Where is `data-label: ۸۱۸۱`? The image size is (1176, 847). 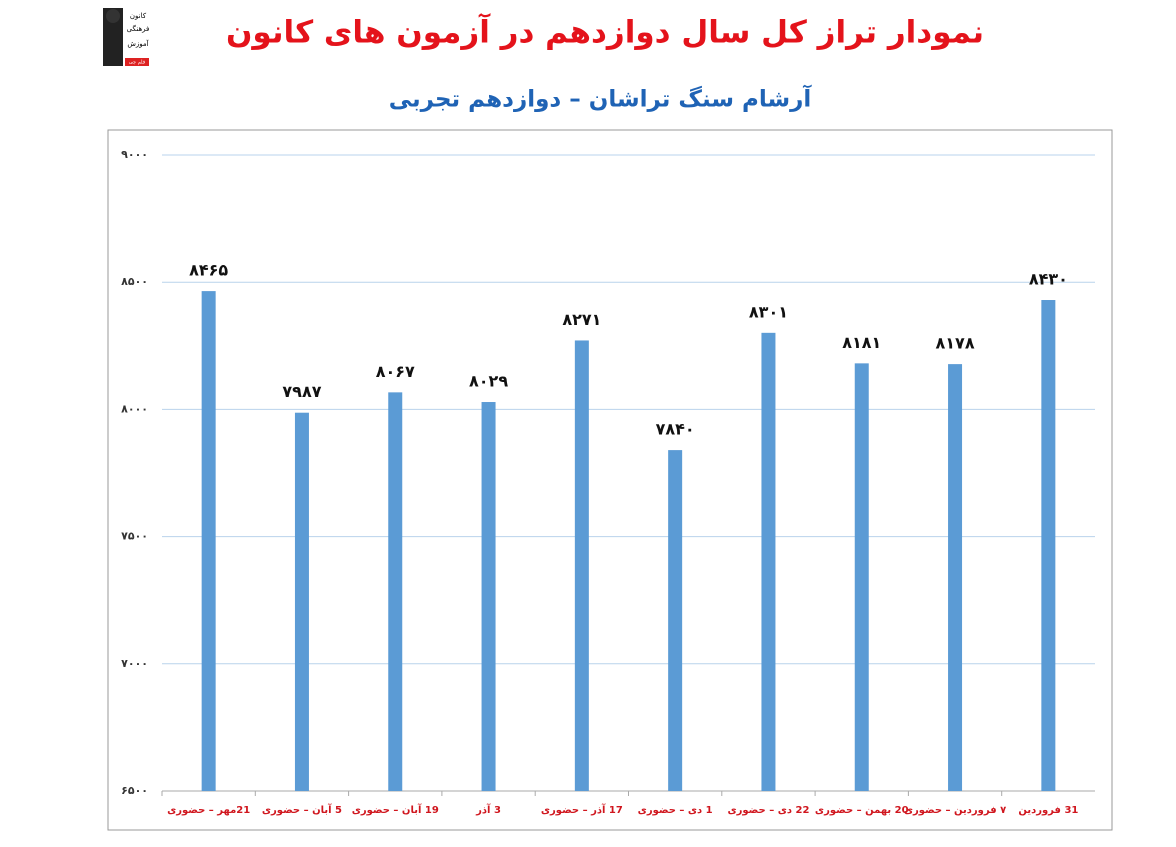
data-label: ۸۱۸۱ is located at coordinates (861, 342).